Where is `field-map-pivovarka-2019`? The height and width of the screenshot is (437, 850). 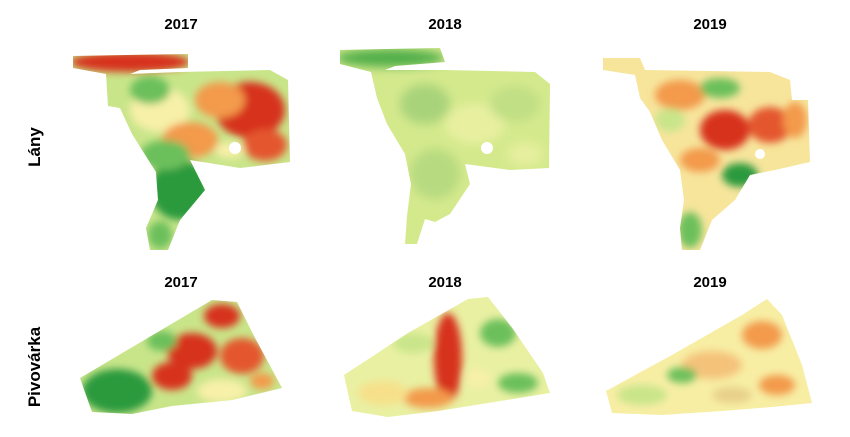
field-map-pivovarka-2019 is located at coordinates (709, 357).